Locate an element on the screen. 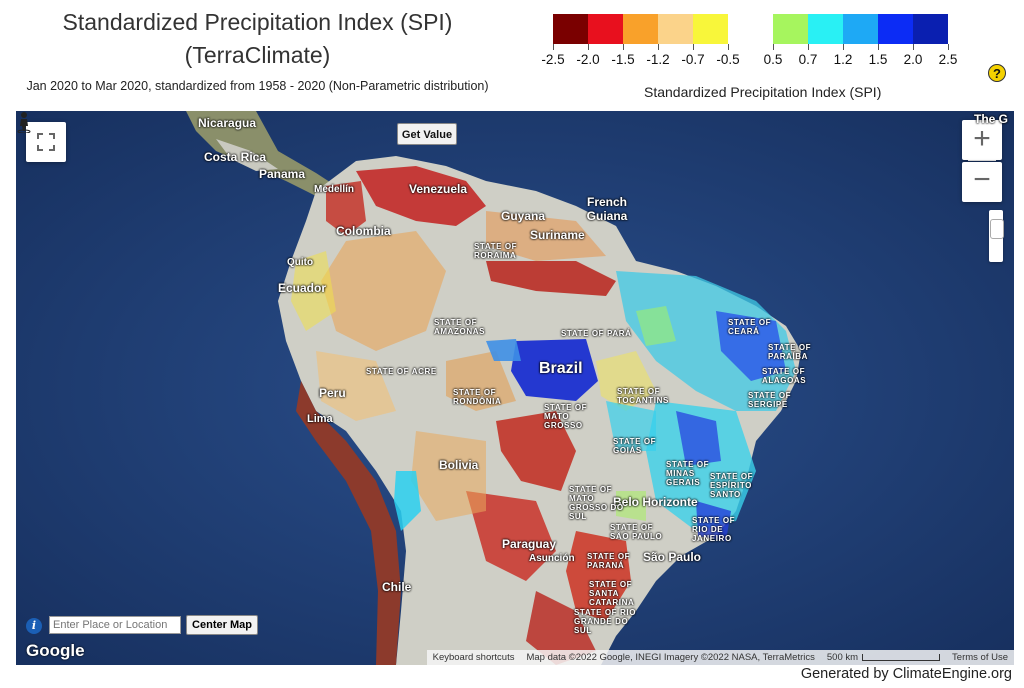 This screenshot has width=1024, height=688. legend-tick-label: 0.7 is located at coordinates (808, 59).